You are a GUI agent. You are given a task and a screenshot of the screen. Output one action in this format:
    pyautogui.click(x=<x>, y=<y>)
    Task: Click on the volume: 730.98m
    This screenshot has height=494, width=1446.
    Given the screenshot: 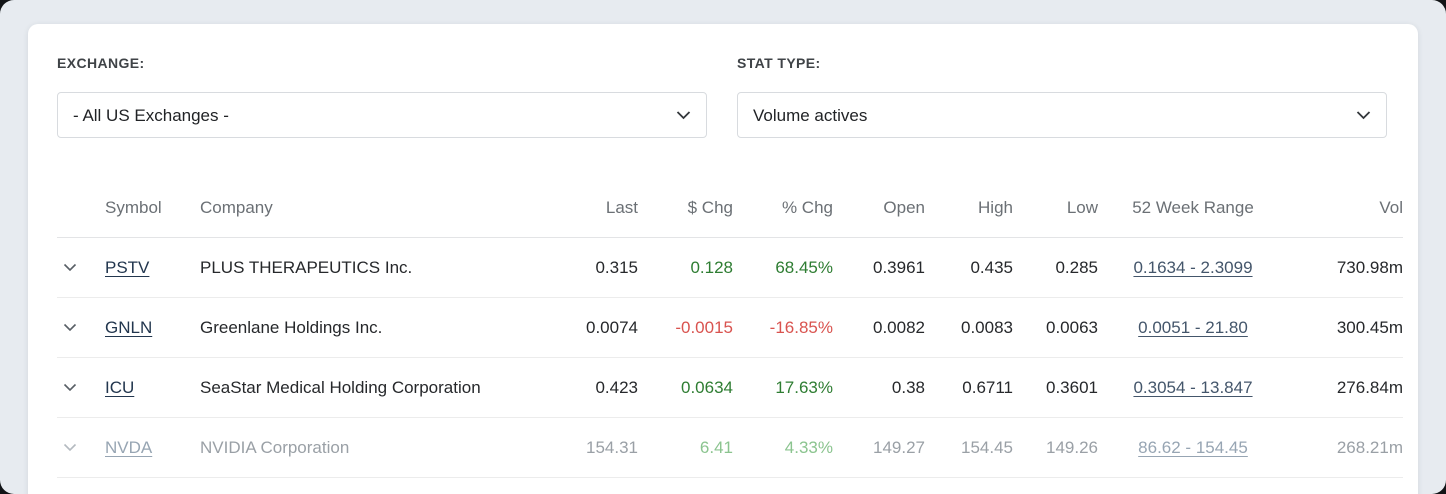 What is the action you would take?
    pyautogui.click(x=1369, y=267)
    